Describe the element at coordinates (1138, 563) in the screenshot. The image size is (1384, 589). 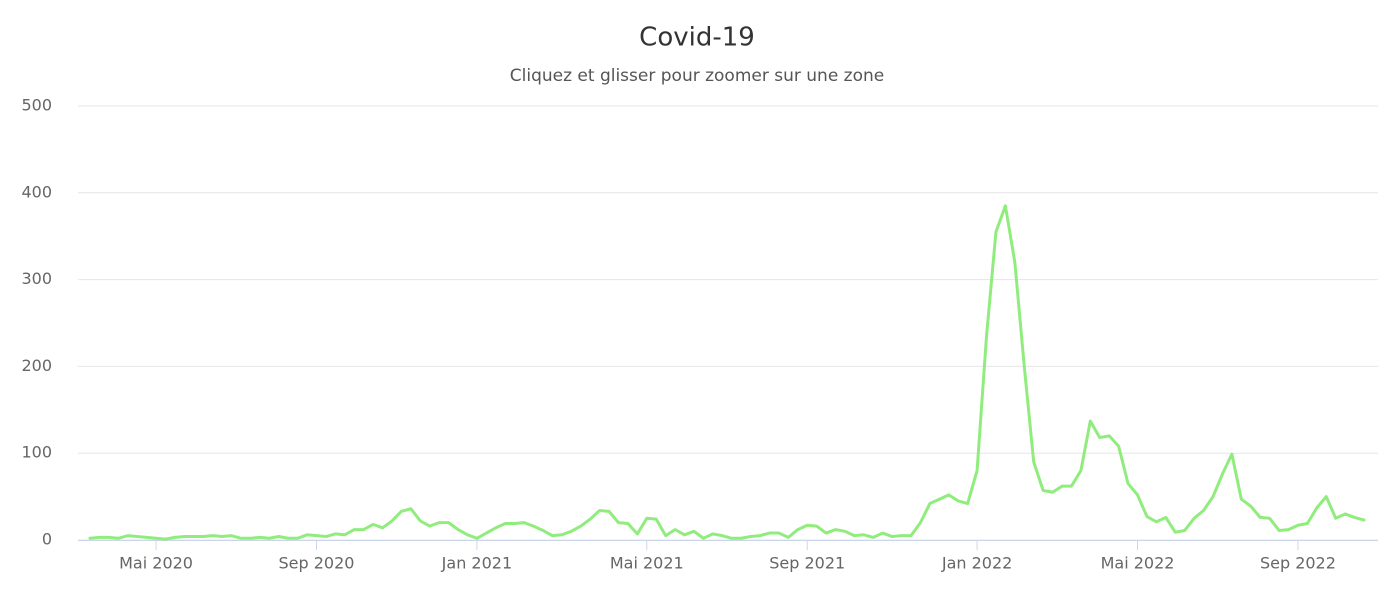
I see `x-tick-label: Mai 2022` at that location.